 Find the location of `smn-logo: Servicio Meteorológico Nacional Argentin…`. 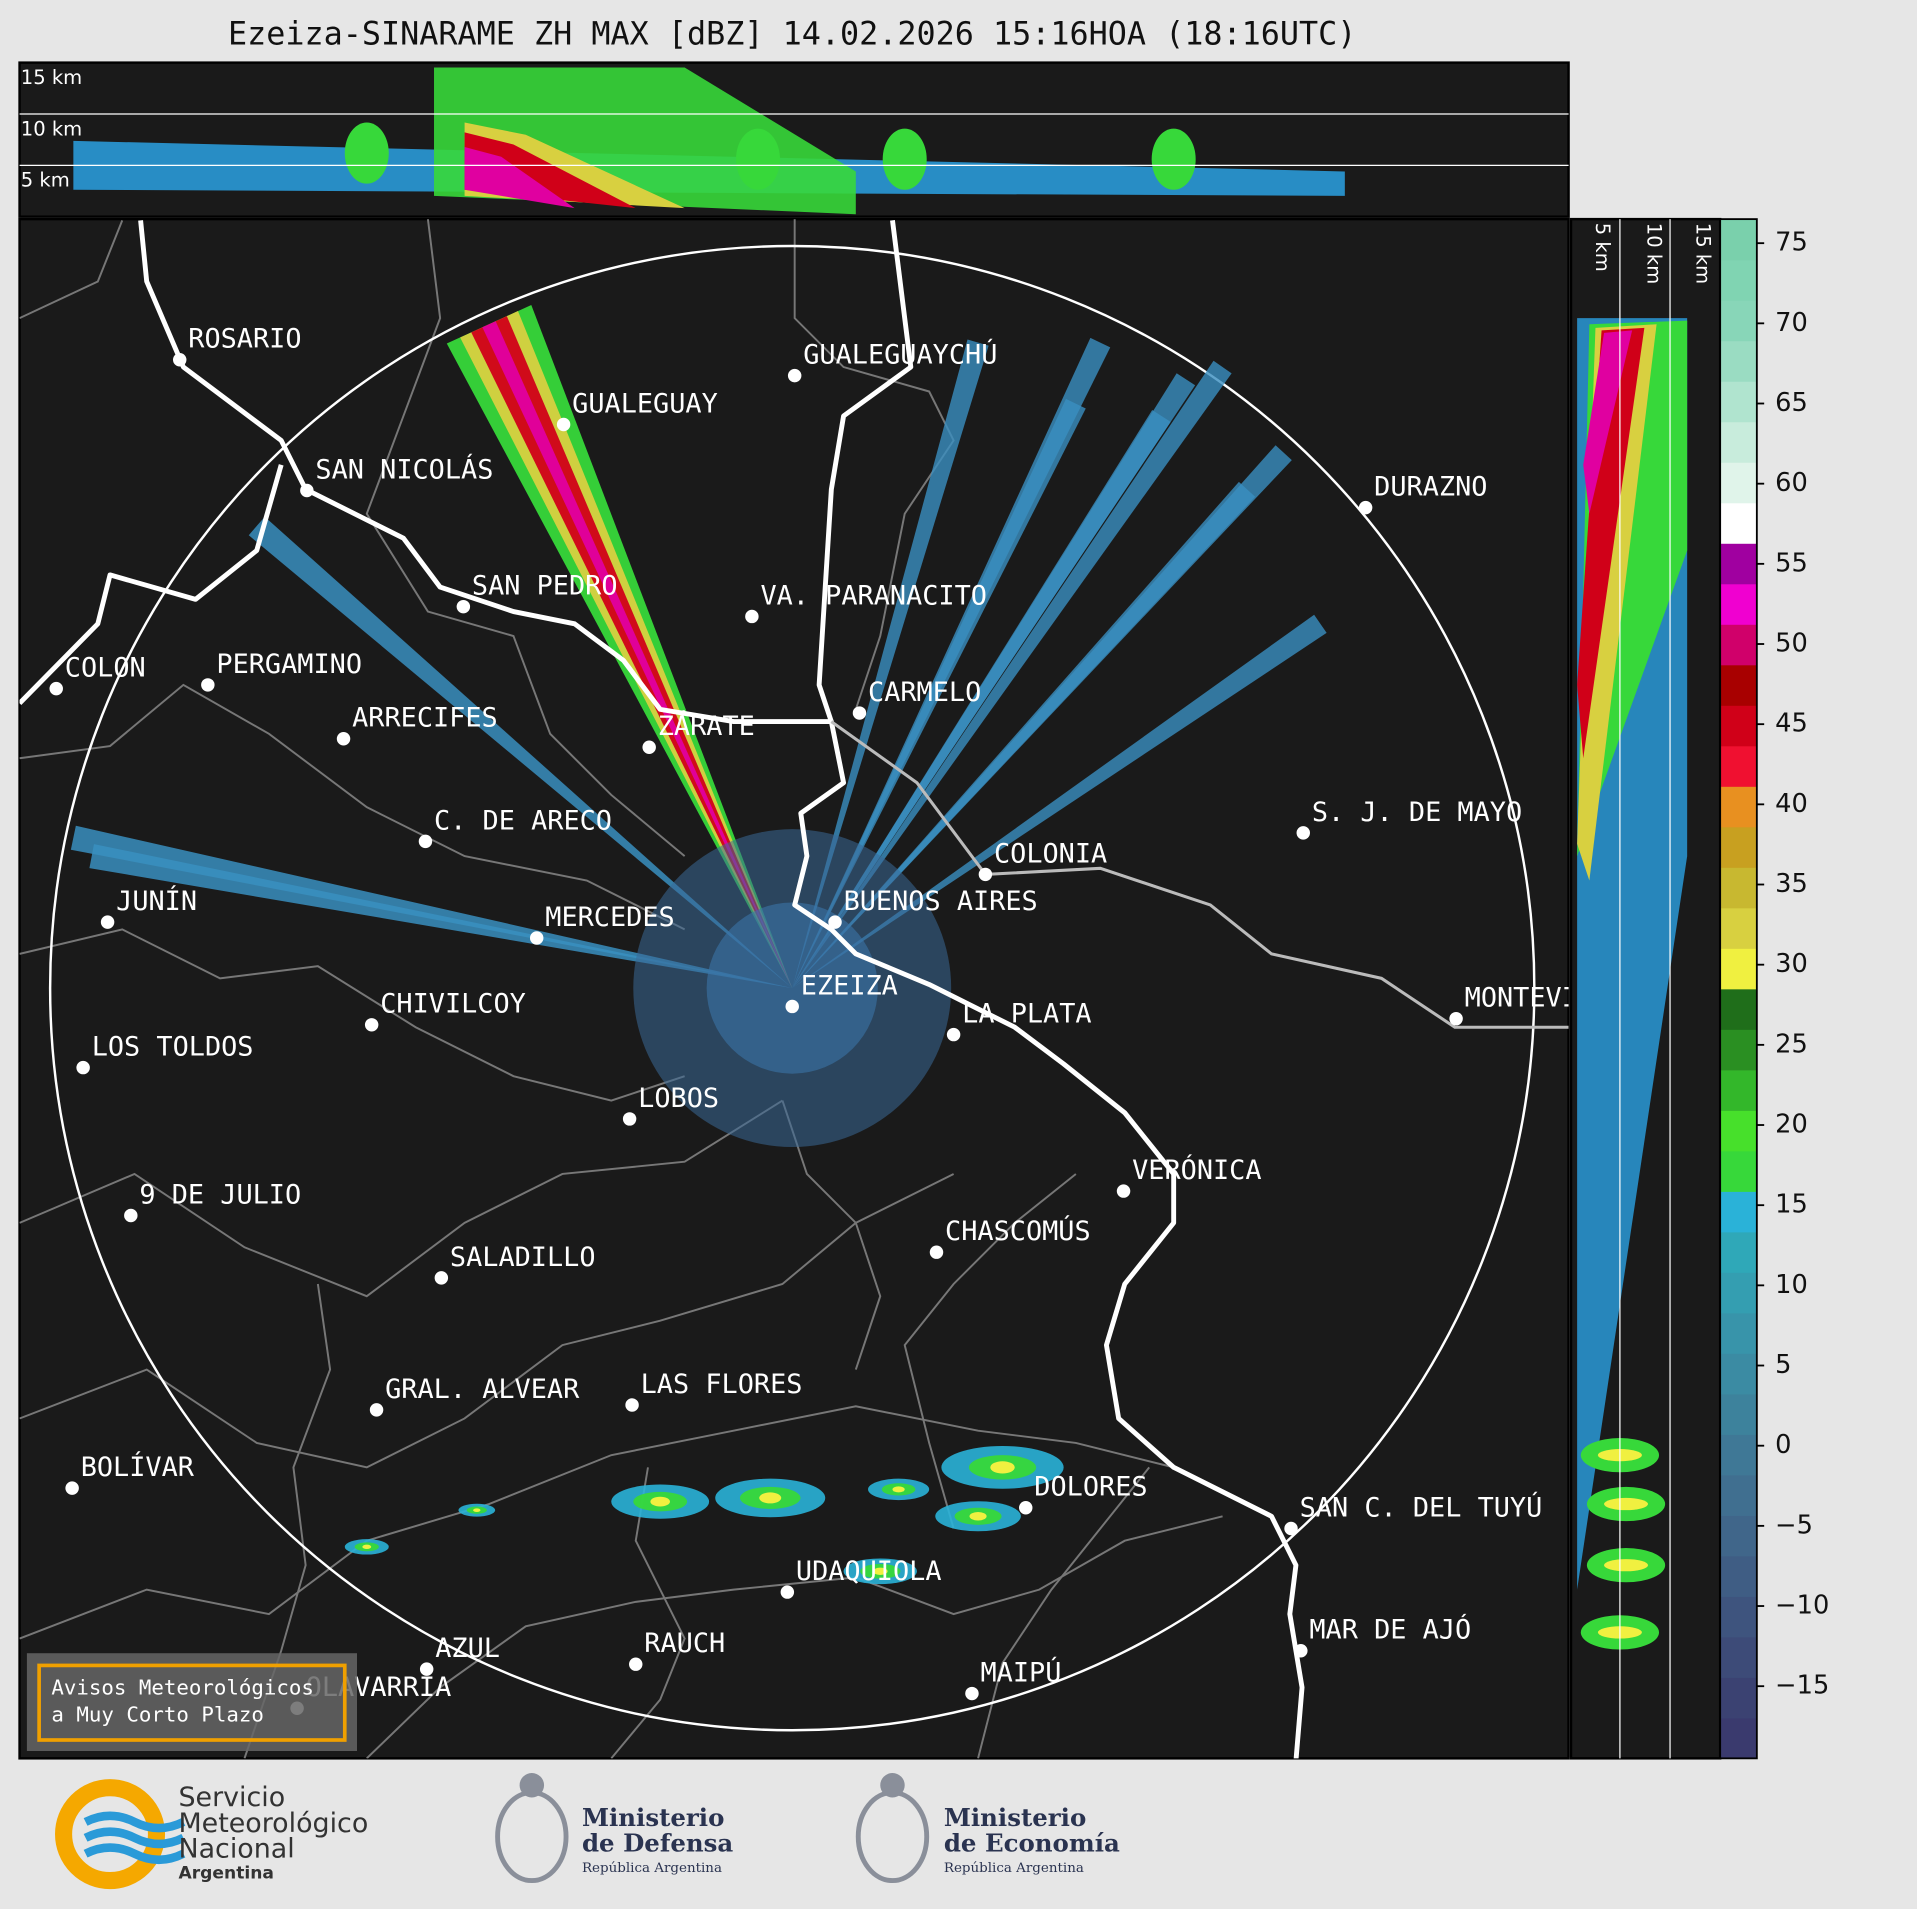

smn-logo: Servicio Meteorológico Nacional Argentin… is located at coordinates (211, 1834).